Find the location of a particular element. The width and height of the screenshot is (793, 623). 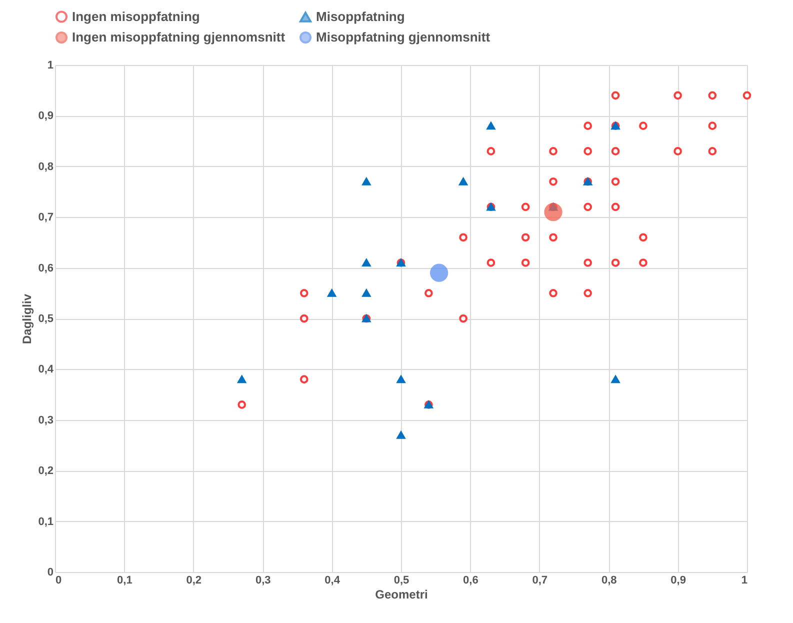

x-tick-label: 0,3 is located at coordinates (263, 580).